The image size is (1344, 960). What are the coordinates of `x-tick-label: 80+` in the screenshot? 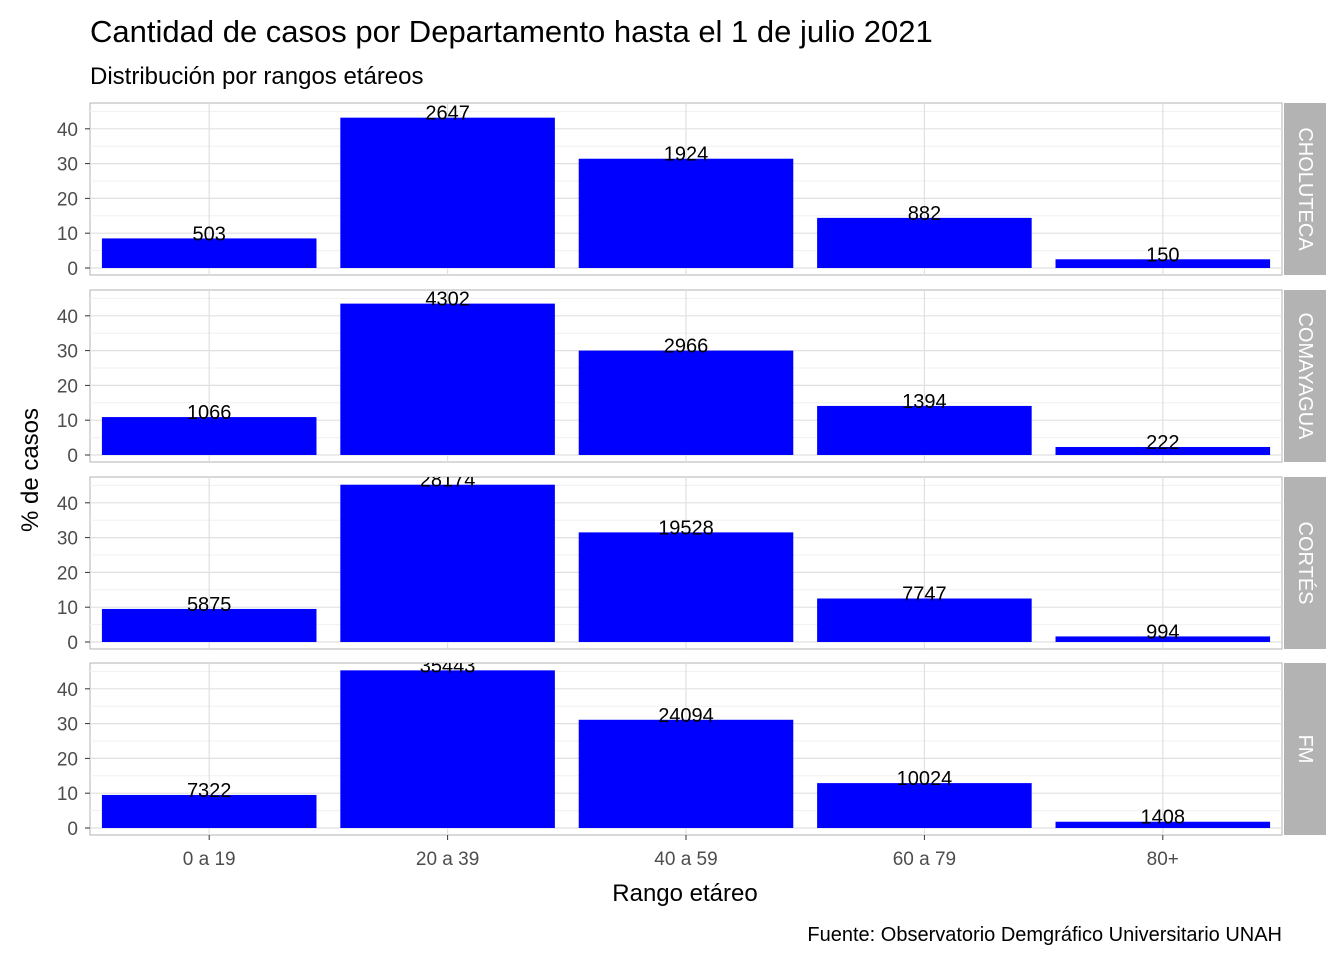 It's located at (1163, 859).